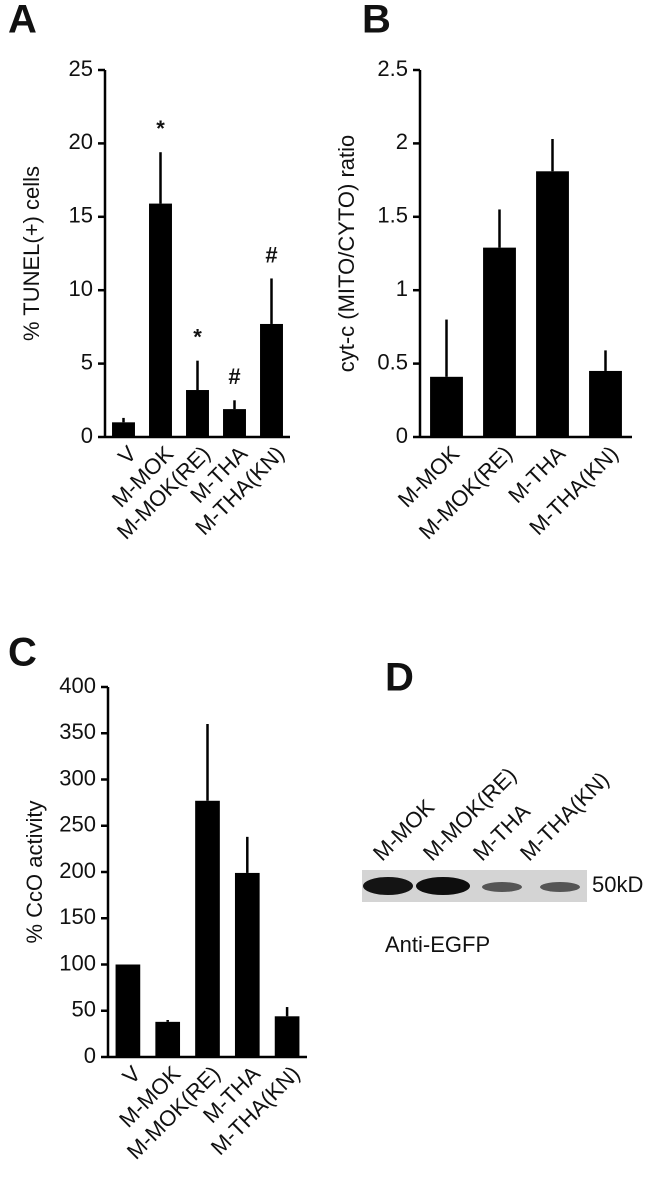 This screenshot has height=1191, width=650. What do you see at coordinates (77, 916) in the screenshot?
I see `y-tick-label: 150` at bounding box center [77, 916].